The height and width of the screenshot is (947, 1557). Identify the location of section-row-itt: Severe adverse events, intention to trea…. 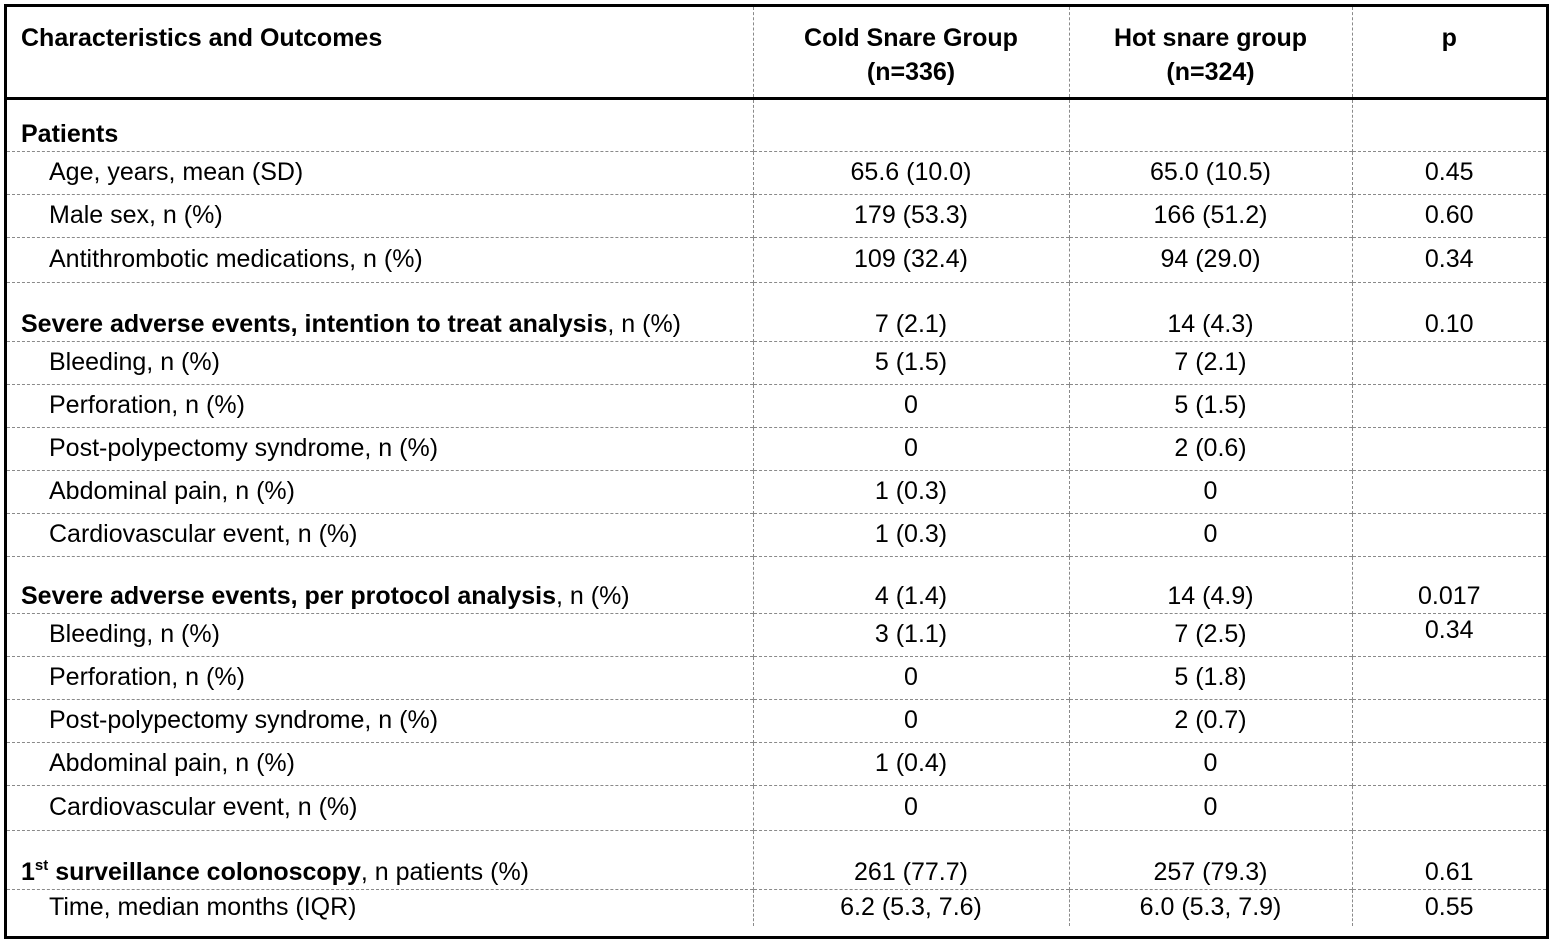
(776, 311).